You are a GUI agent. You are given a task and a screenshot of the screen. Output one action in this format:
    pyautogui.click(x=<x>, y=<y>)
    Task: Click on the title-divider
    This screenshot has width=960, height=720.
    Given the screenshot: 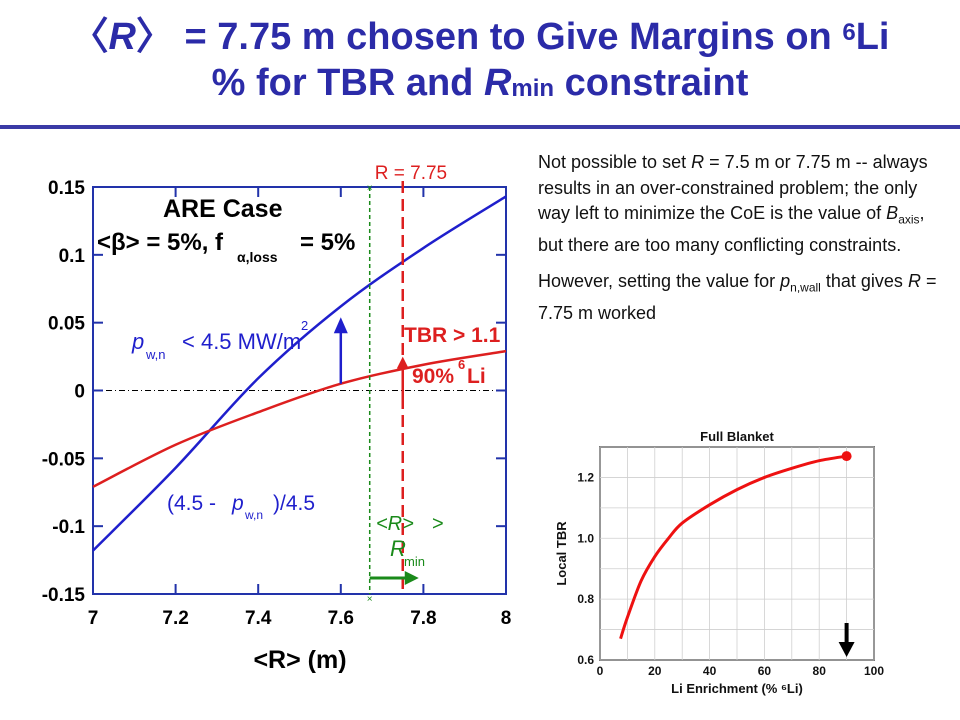 What is the action you would take?
    pyautogui.click(x=480, y=127)
    